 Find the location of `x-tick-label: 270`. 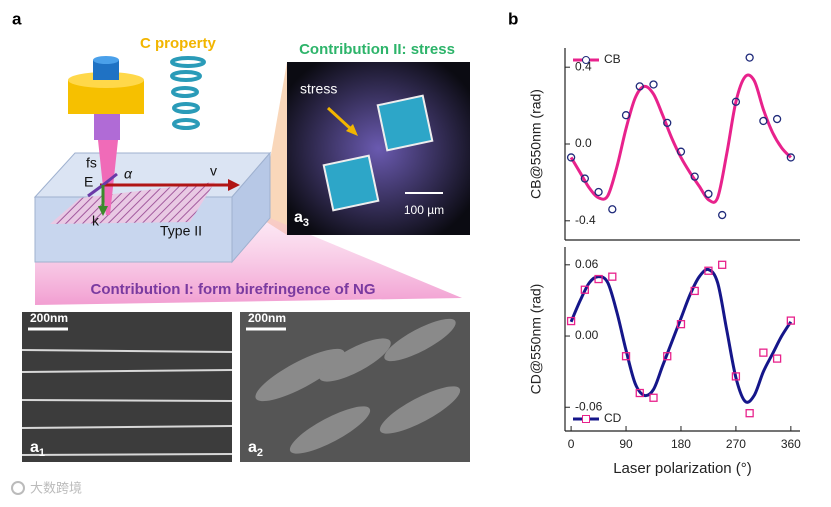

x-tick-label: 270 is located at coordinates (736, 444).